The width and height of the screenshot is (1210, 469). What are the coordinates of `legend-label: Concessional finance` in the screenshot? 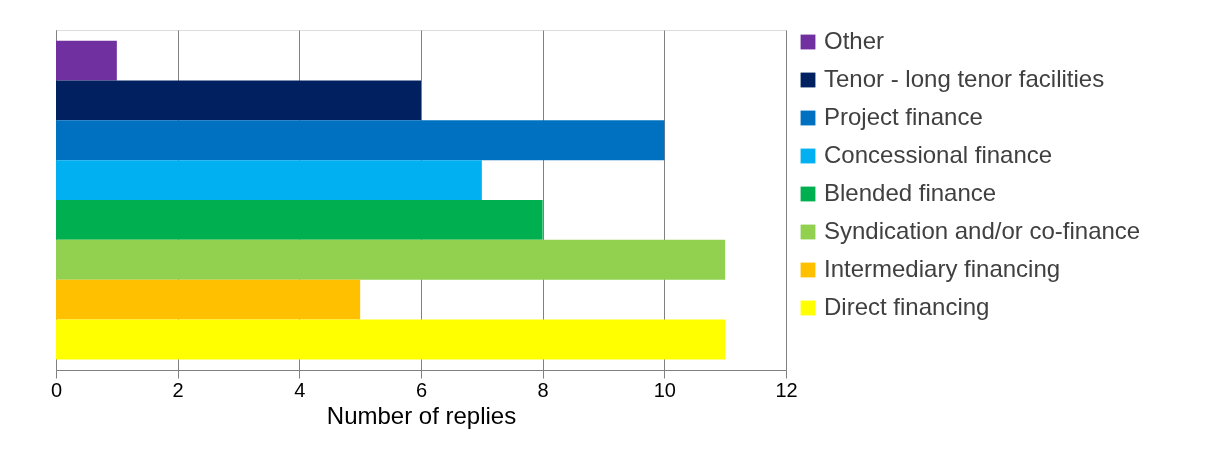 It's located at (938, 154).